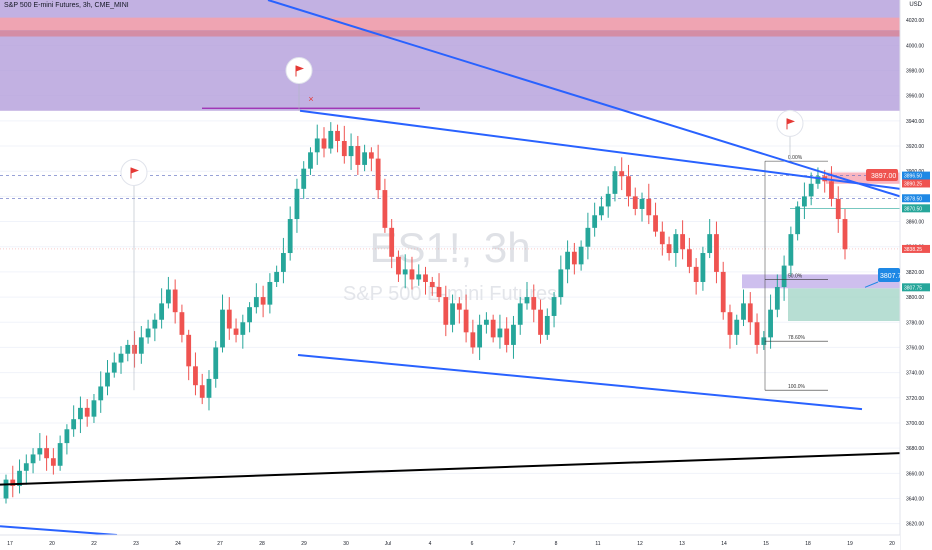 The image size is (932, 550). Describe the element at coordinates (871, 284) in the screenshot. I see `callout-pointer` at that location.